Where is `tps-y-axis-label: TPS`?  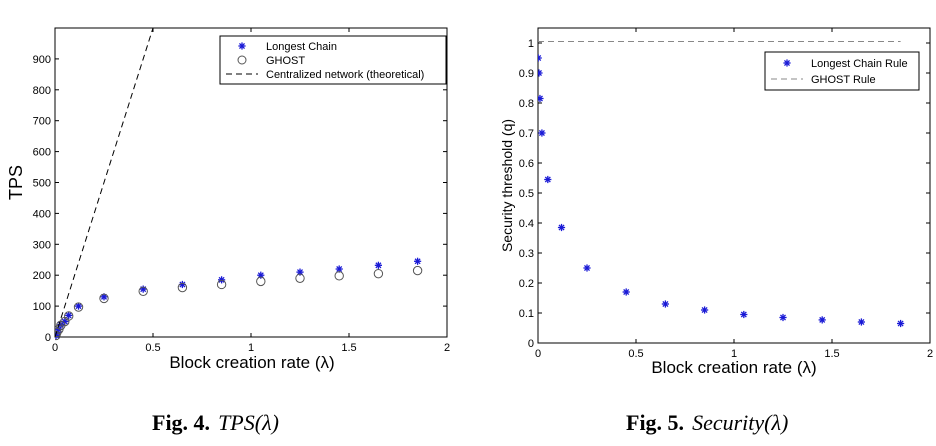 tps-y-axis-label: TPS is located at coordinates (16, 182).